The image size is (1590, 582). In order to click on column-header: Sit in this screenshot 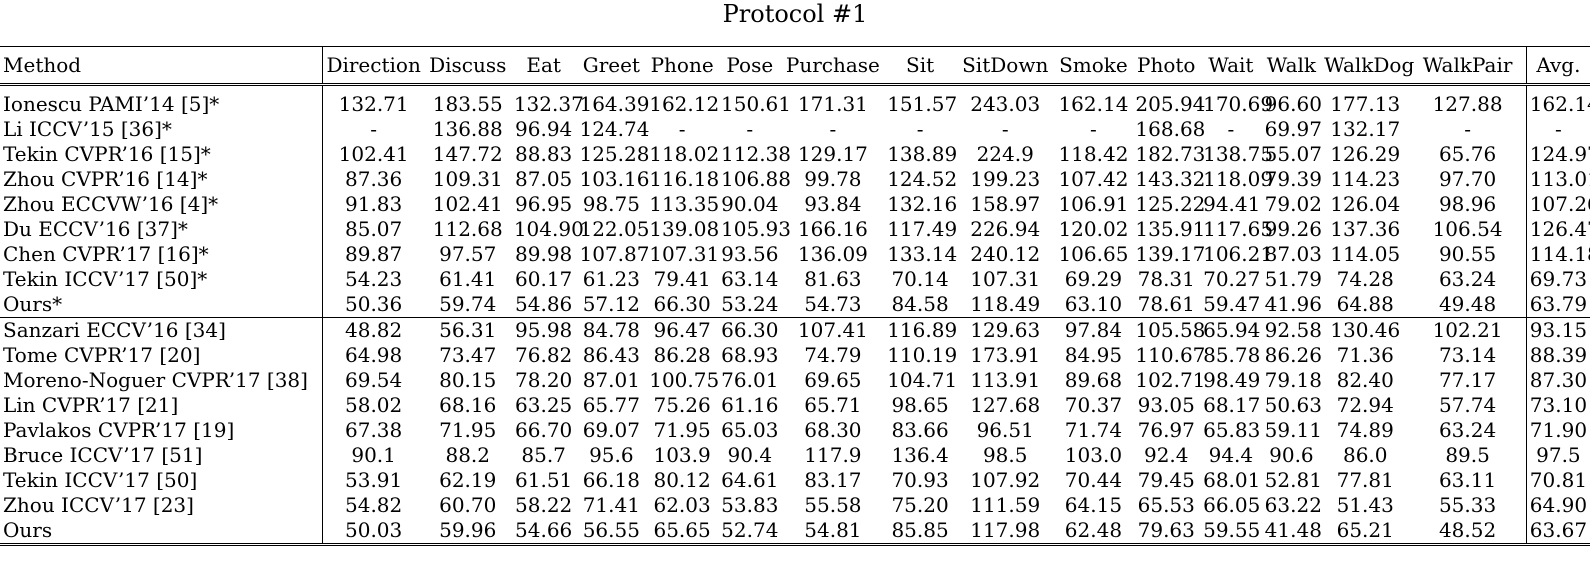, I will do `click(920, 66)`.